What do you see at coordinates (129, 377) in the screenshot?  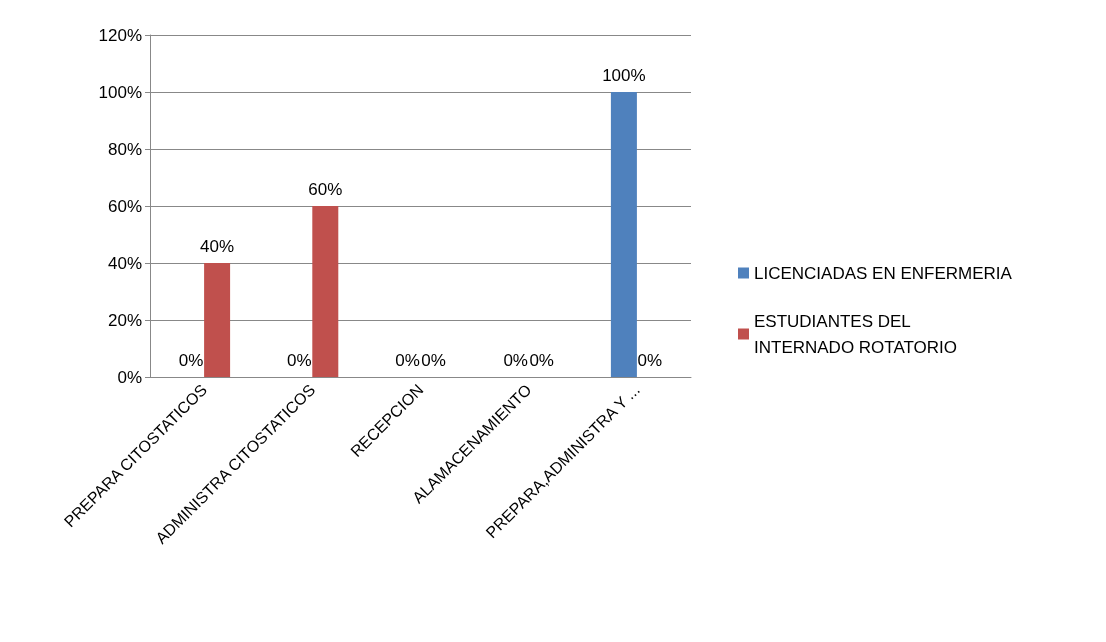 I see `y-tick-label: 0%` at bounding box center [129, 377].